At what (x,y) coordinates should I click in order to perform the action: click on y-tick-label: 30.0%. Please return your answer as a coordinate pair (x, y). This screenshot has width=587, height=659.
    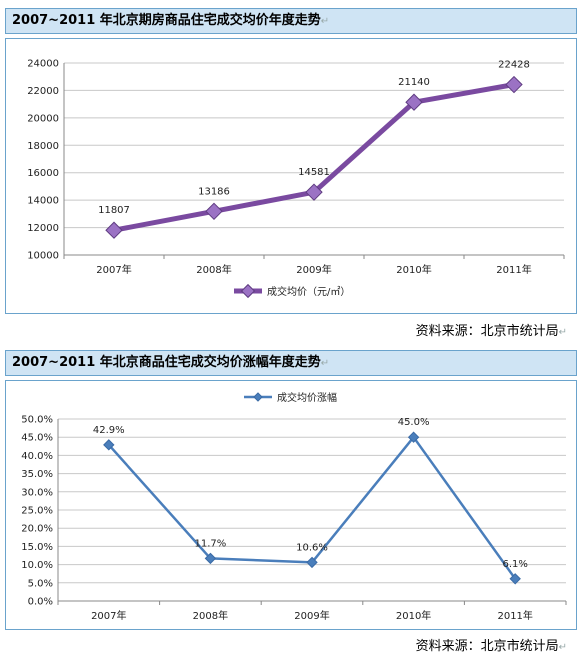
    Looking at the image, I should click on (37, 492).